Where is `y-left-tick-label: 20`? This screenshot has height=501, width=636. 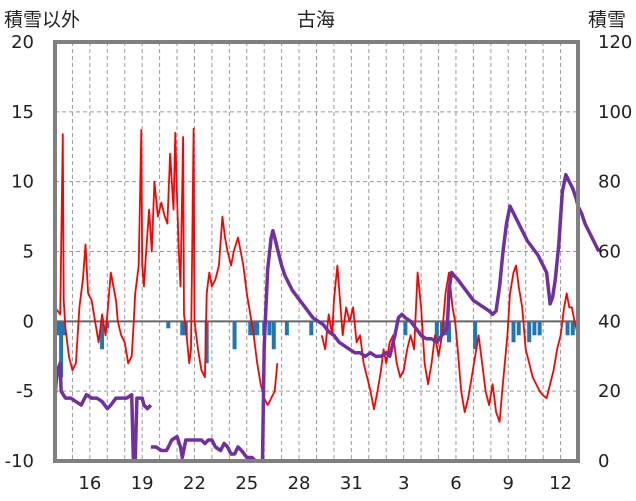 y-left-tick-label: 20 is located at coordinates (22, 42).